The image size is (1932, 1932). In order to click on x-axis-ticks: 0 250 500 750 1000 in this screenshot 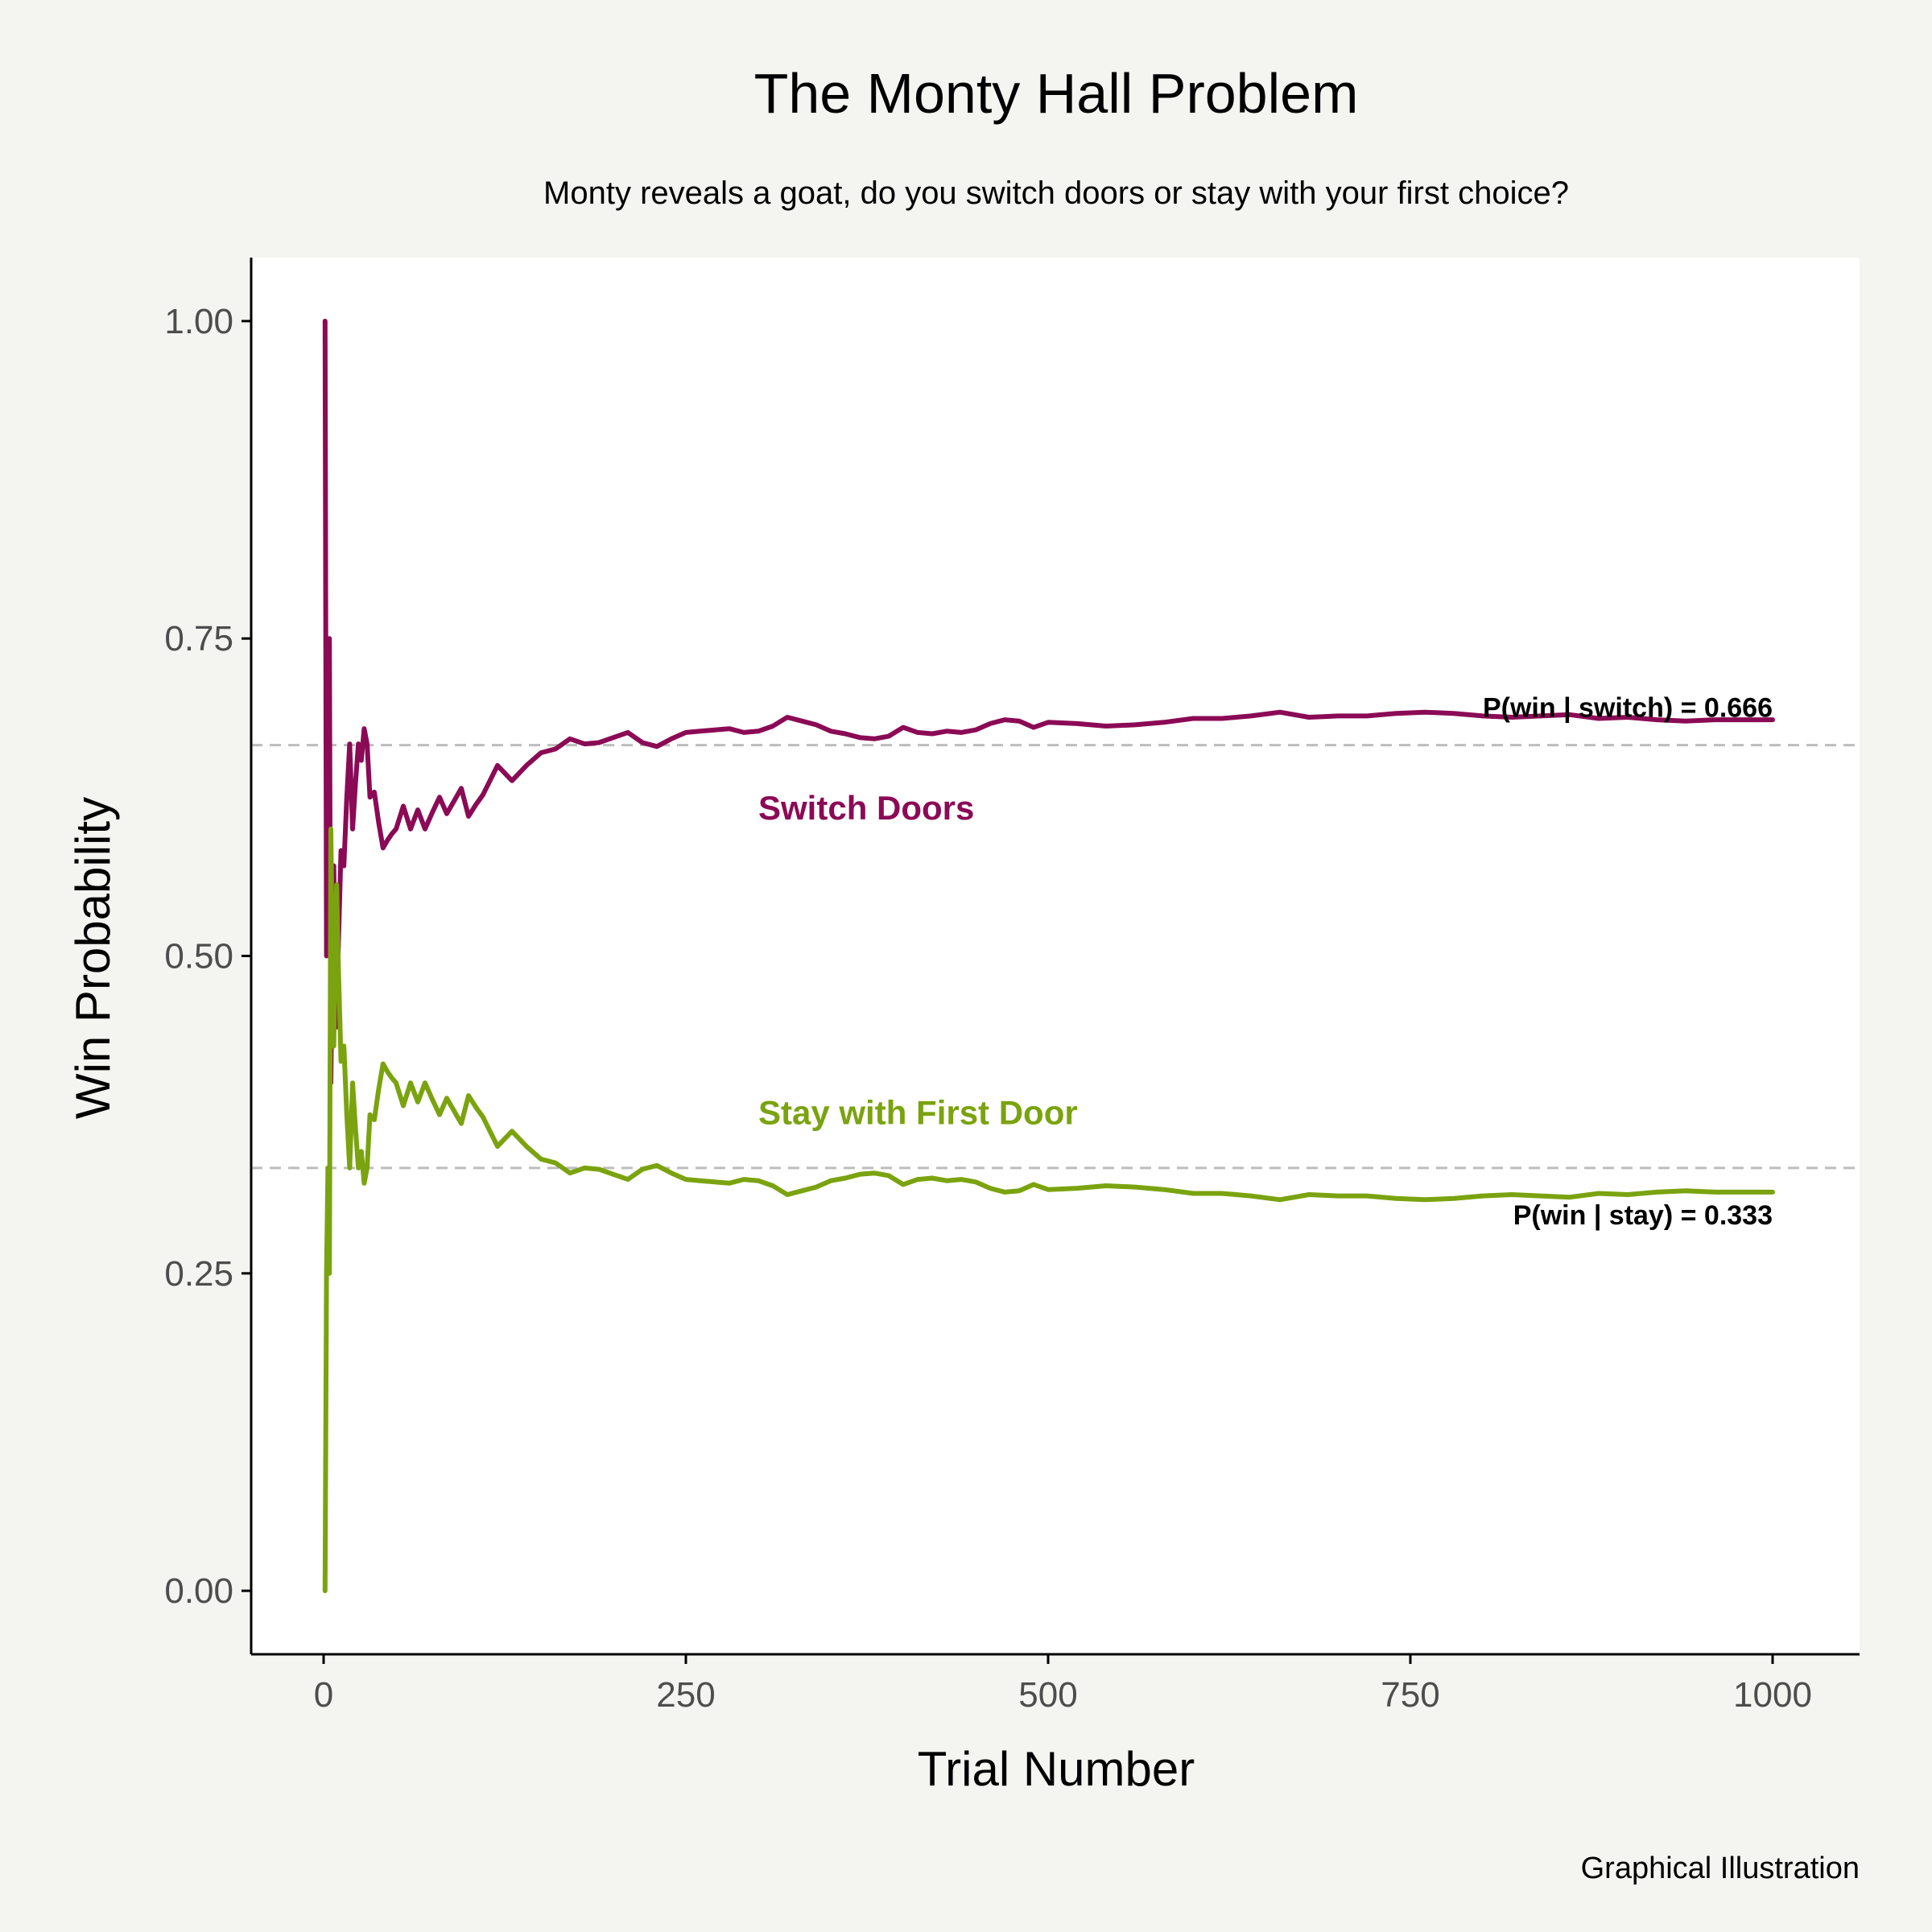, I will do `click(1063, 1685)`.